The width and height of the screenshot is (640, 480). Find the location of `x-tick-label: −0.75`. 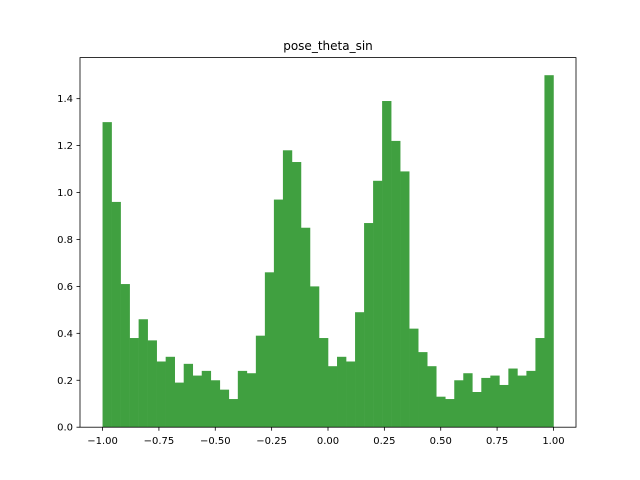

x-tick-label: −0.75 is located at coordinates (159, 441).